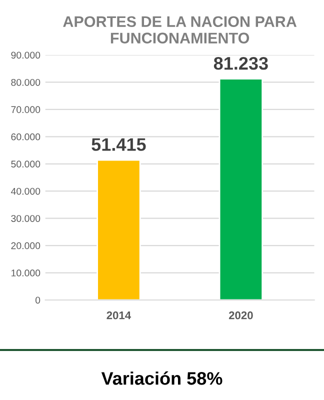 The width and height of the screenshot is (324, 400). I want to click on y-tick-label: 30.000, so click(25, 218).